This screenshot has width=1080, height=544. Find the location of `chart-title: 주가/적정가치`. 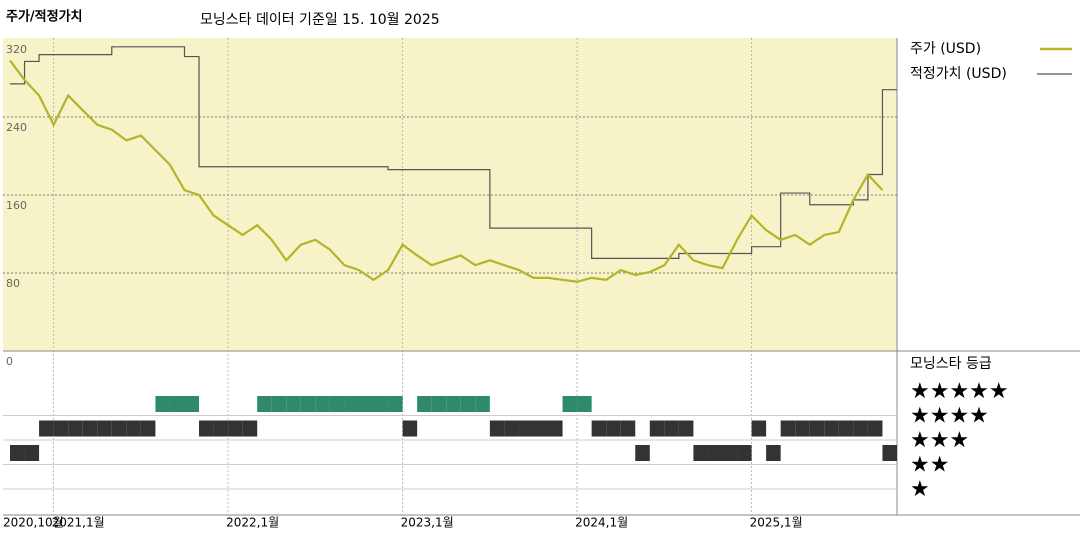

chart-title: 주가/적정가치 is located at coordinates (44, 17).